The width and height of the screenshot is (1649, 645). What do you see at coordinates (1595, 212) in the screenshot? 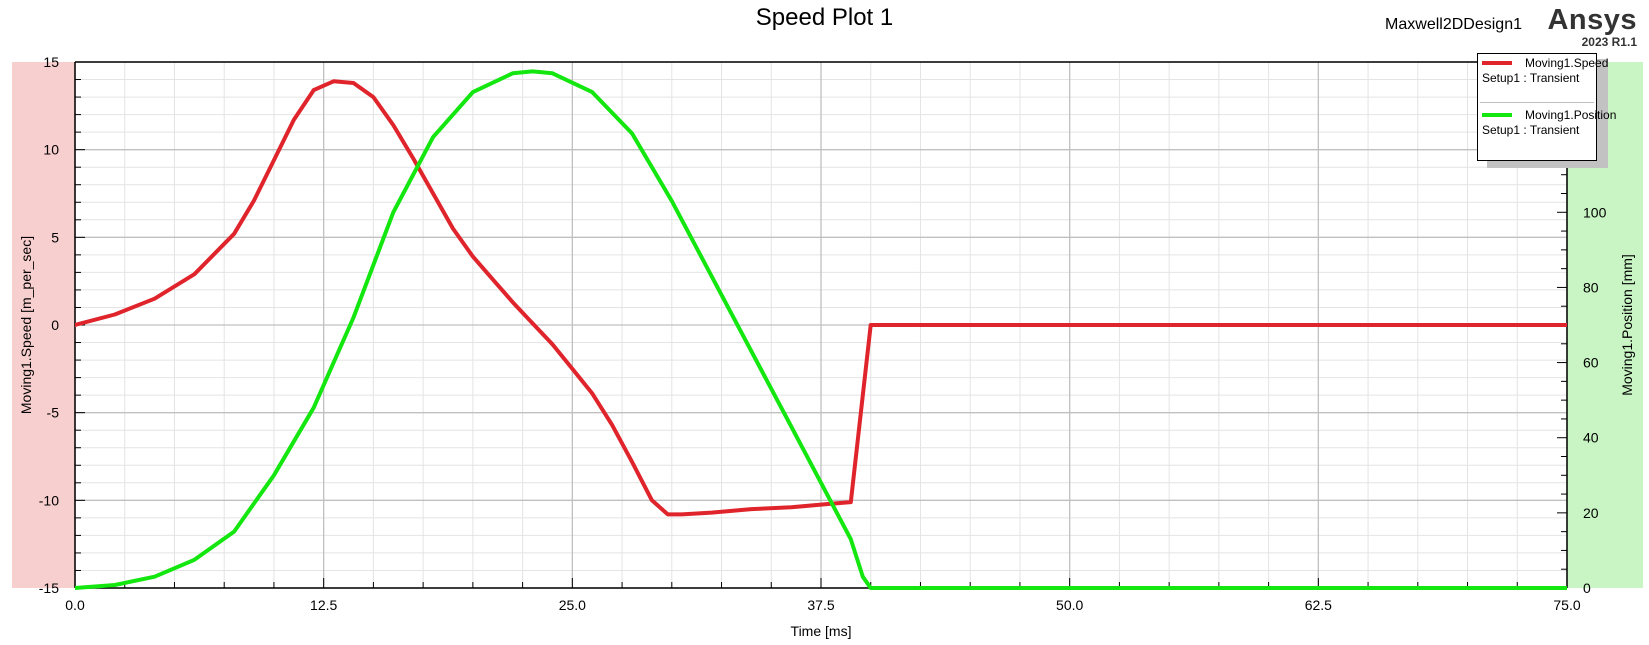
I see `y2-tick-label: 100` at bounding box center [1595, 212].